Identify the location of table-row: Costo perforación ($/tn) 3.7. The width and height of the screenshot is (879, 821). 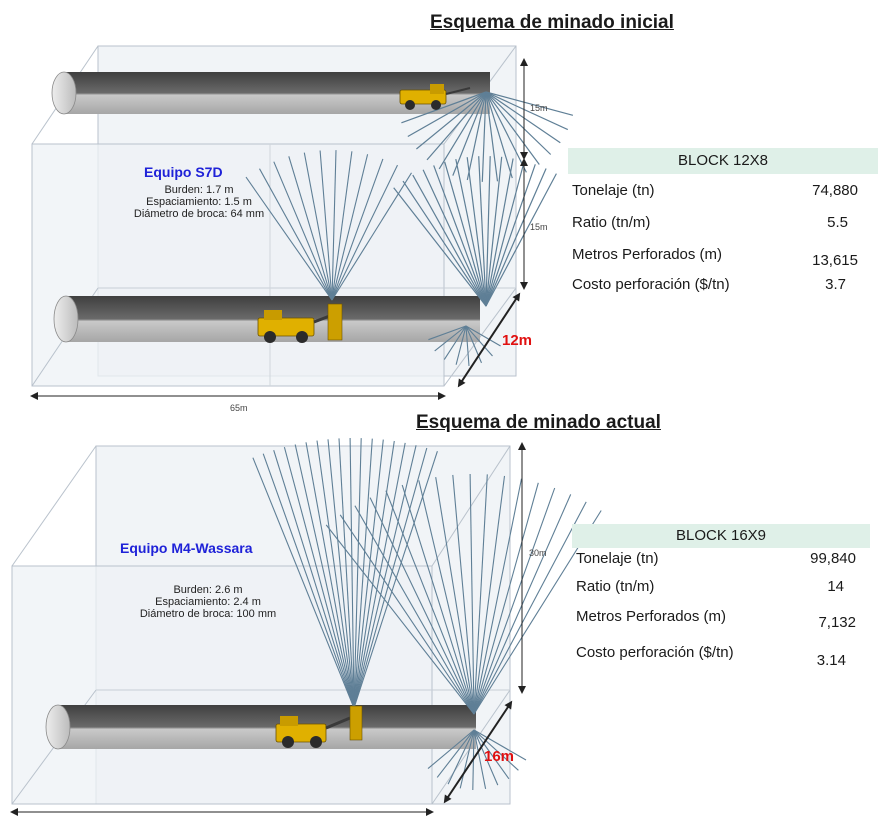
(723, 292).